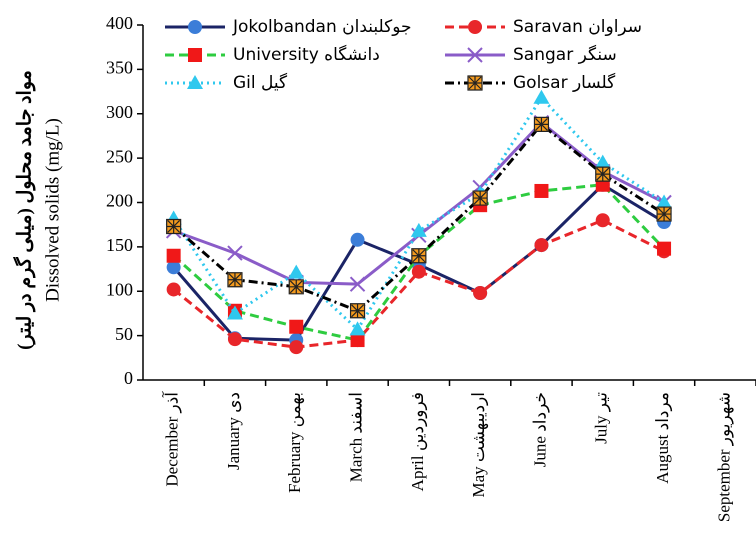 The image size is (756, 547). What do you see at coordinates (295, 442) in the screenshot?
I see `x-tick-label: February بهمن` at bounding box center [295, 442].